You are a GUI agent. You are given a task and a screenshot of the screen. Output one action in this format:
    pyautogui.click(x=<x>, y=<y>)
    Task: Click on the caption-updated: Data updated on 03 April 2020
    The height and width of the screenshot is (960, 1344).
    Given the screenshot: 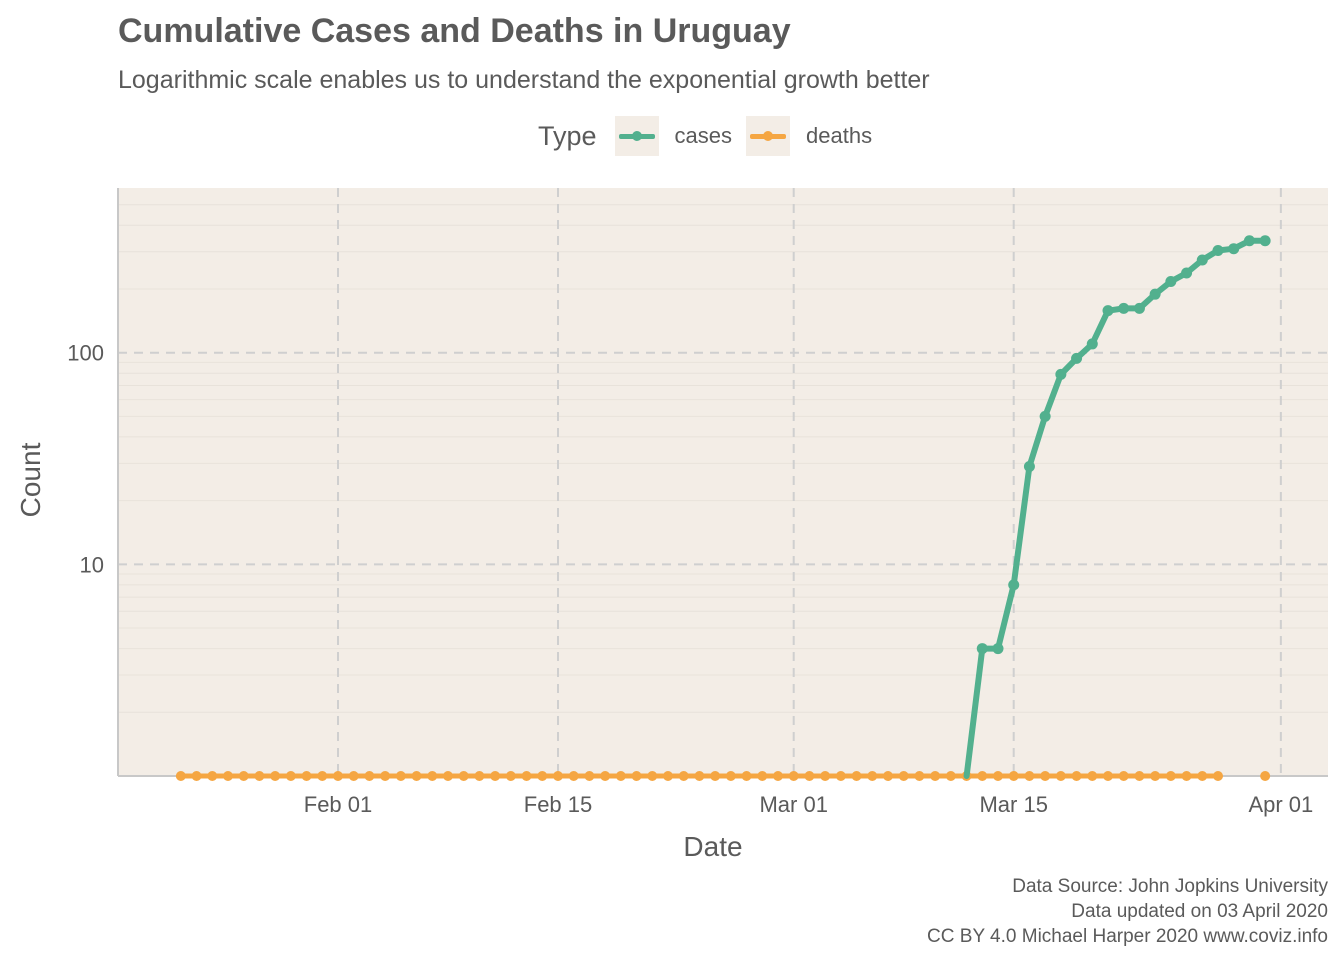 What is the action you would take?
    pyautogui.click(x=1199, y=911)
    